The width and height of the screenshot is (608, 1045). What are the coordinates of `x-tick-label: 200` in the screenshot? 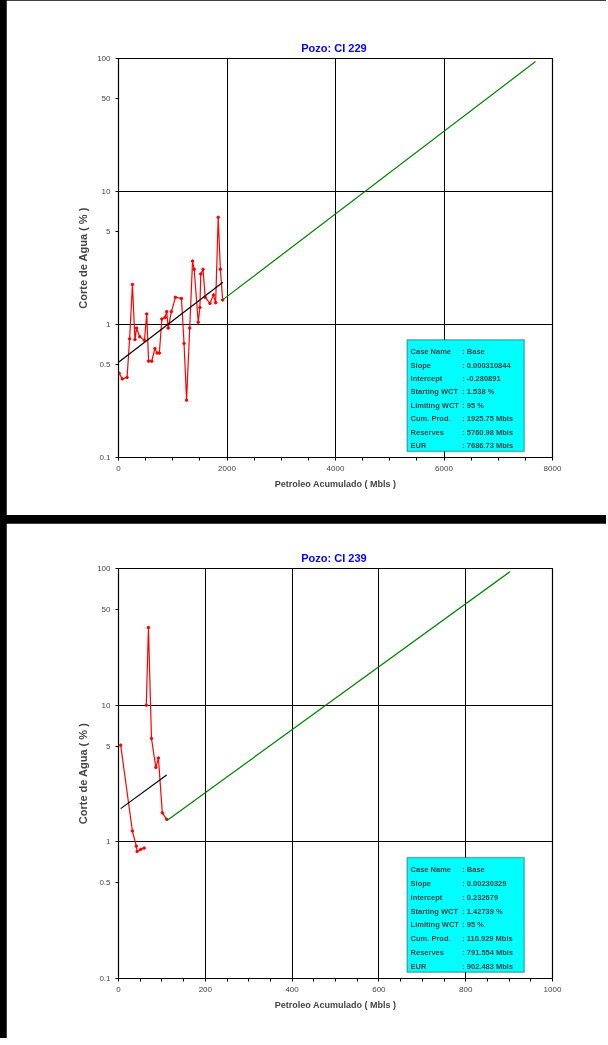 It's located at (205, 989).